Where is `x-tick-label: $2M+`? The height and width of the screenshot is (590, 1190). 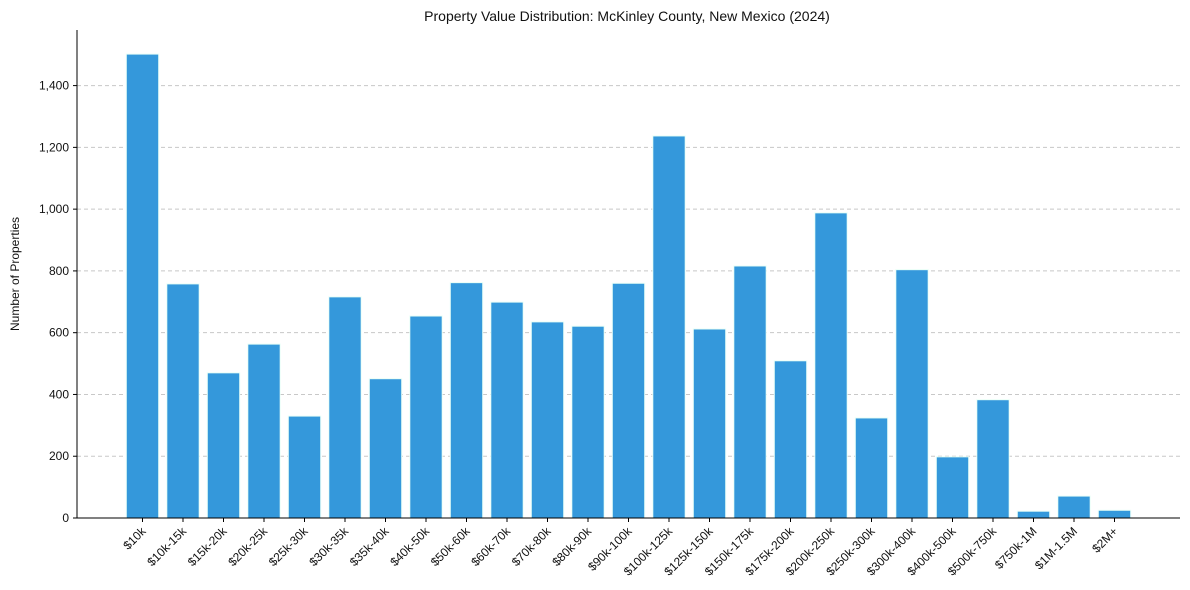
x-tick-label: $2M+ is located at coordinates (1104, 539).